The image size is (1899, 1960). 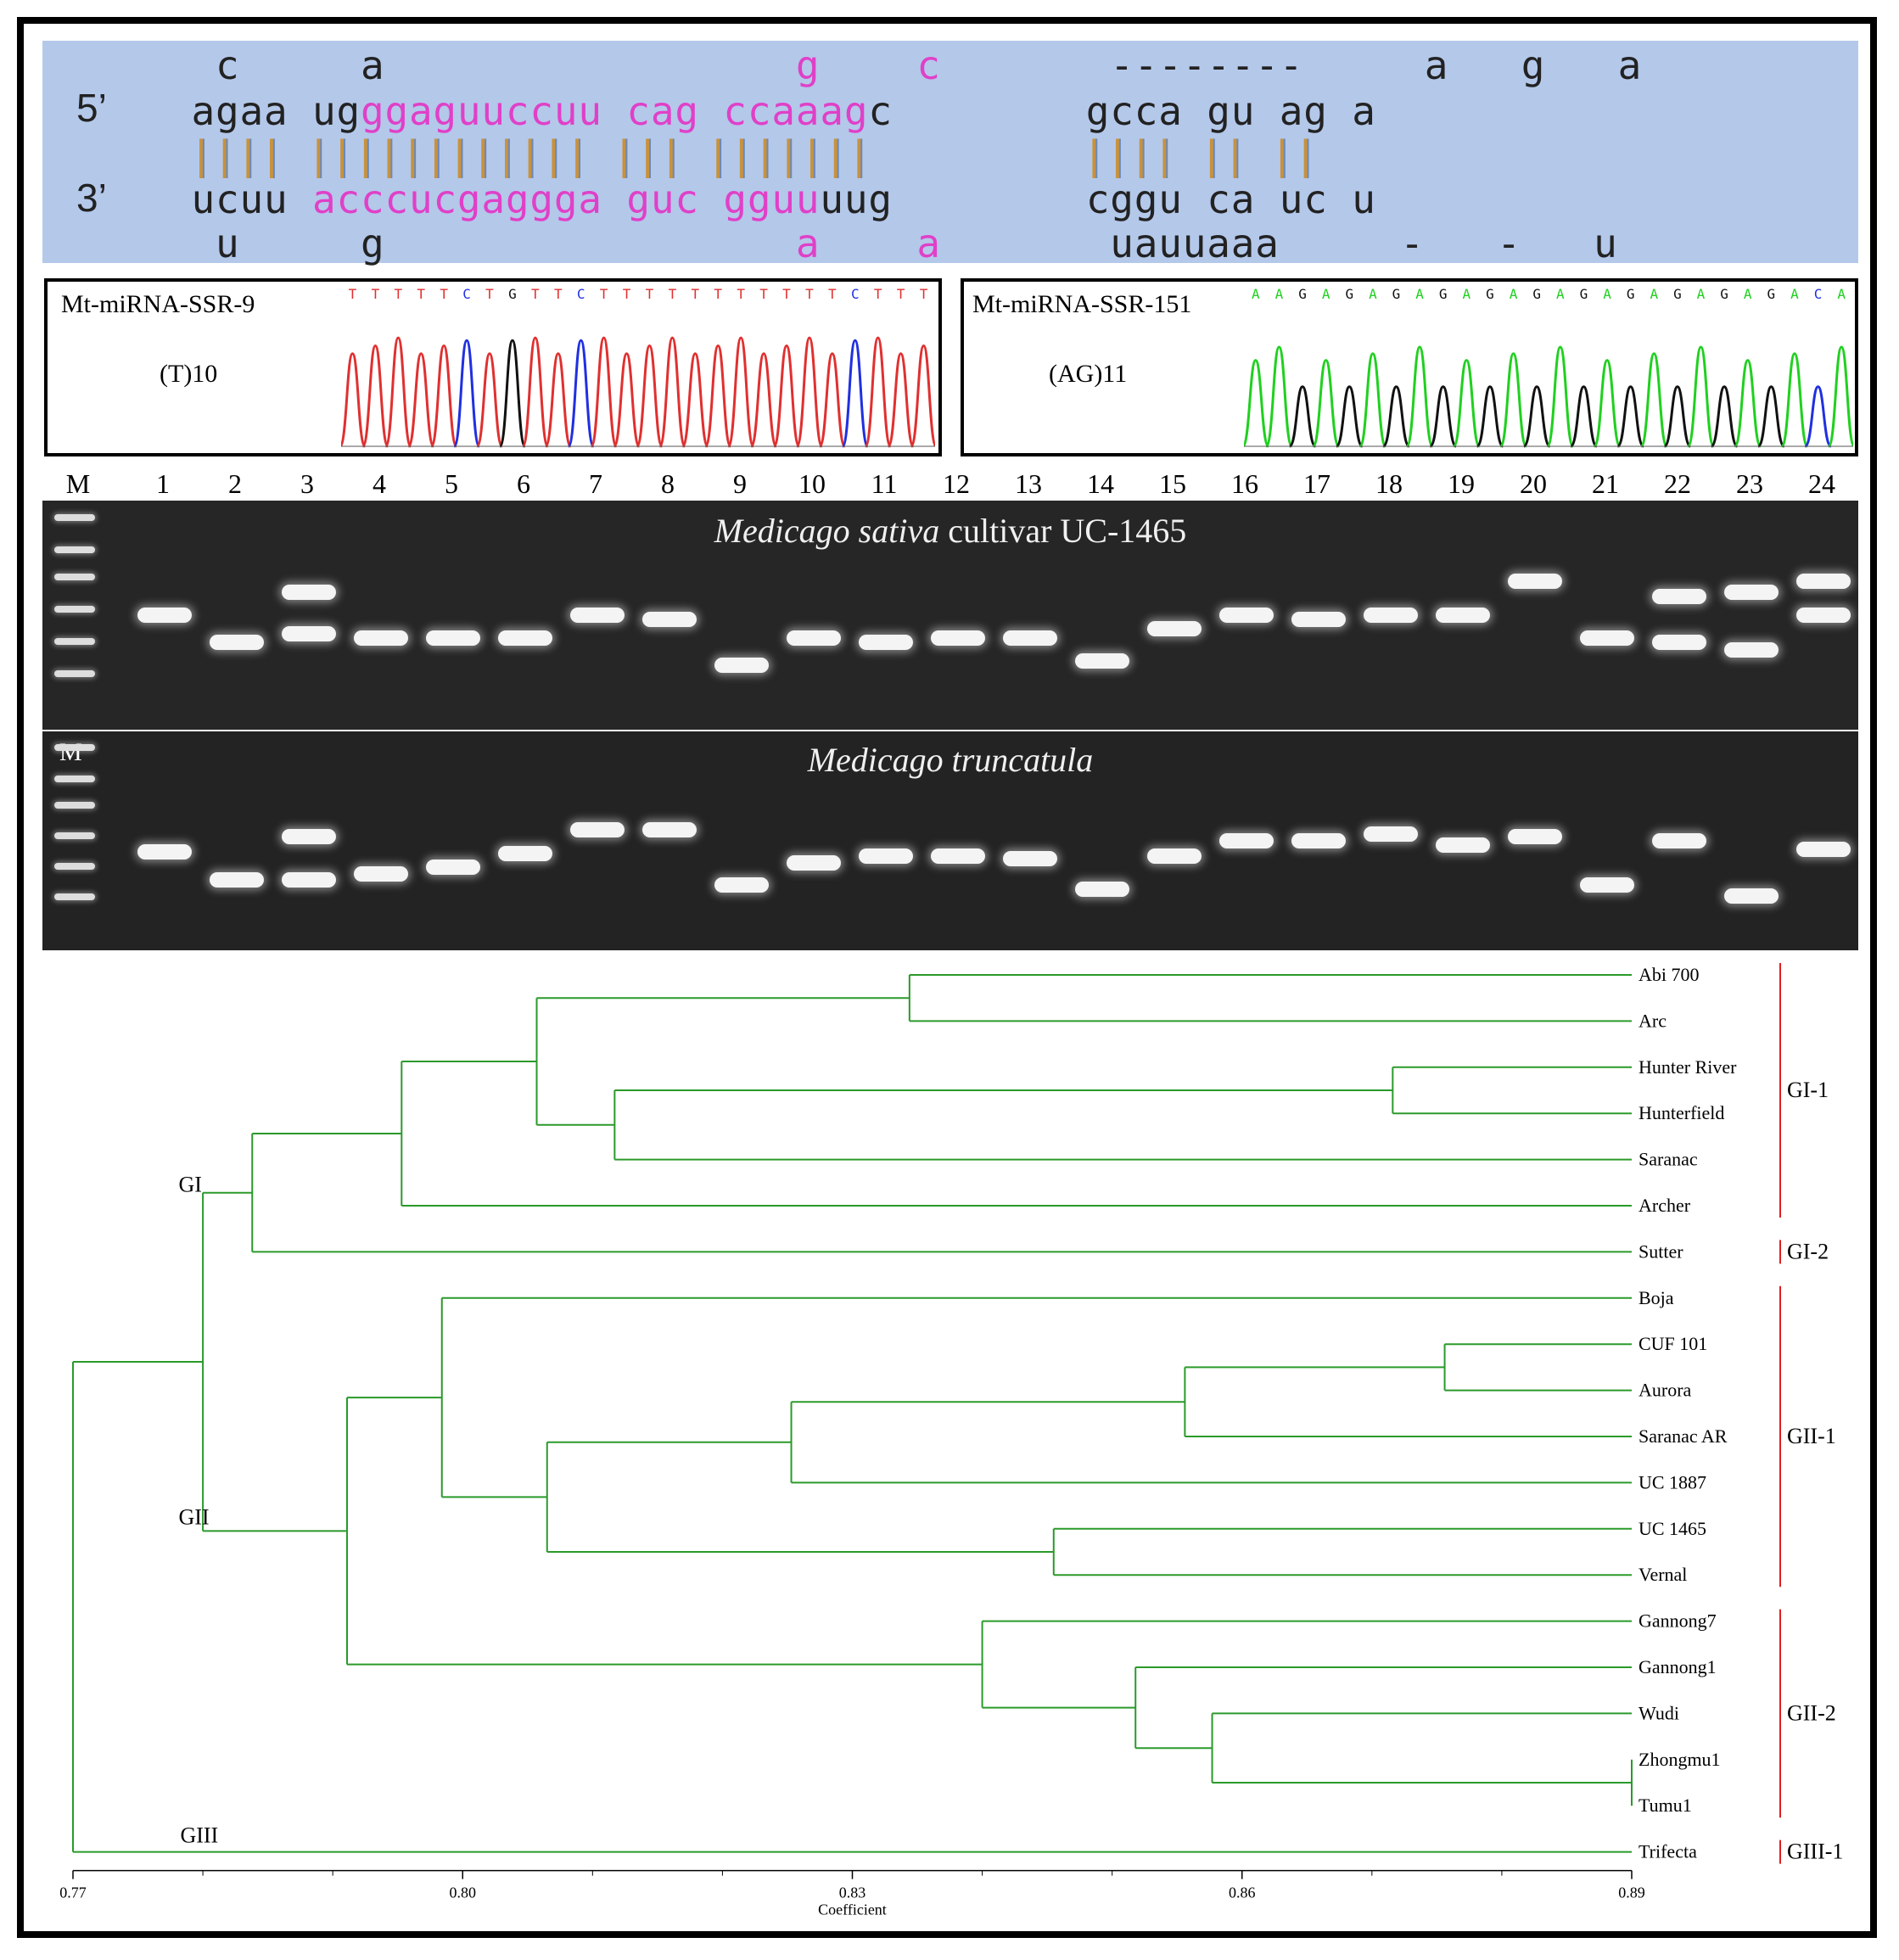 I want to click on lane-number: 7, so click(x=596, y=484).